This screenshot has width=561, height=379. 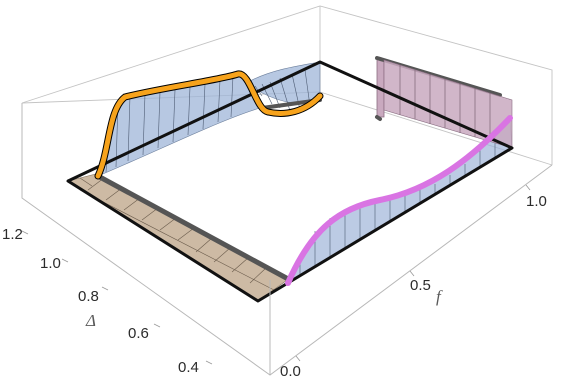 I want to click on back-dark-edge, so click(x=378, y=118).